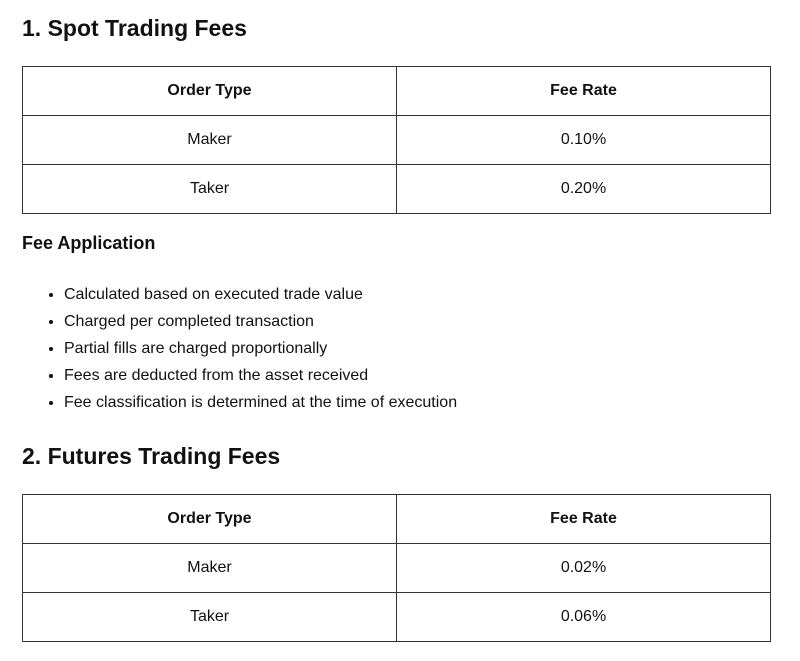 This screenshot has height=661, width=800. I want to click on section-heading: 1. Spot Trading Fees, so click(134, 28).